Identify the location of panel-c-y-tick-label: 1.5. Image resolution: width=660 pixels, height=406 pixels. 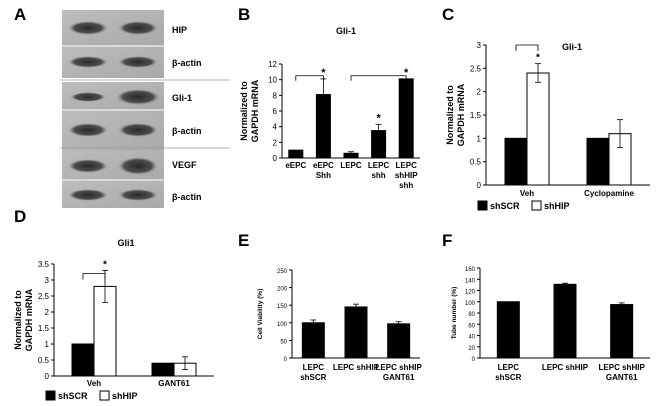
(476, 115).